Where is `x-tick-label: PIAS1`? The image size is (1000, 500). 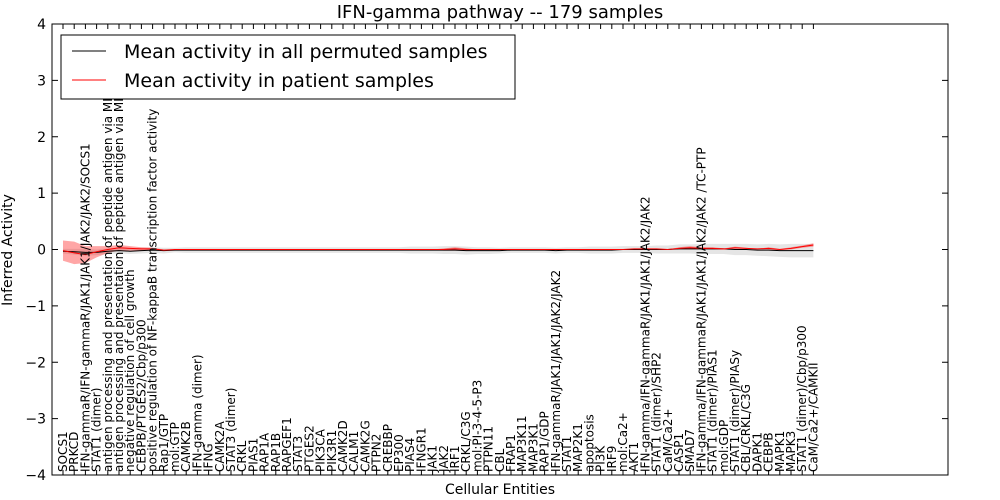 x-tick-label: PIAS1 is located at coordinates (253, 455).